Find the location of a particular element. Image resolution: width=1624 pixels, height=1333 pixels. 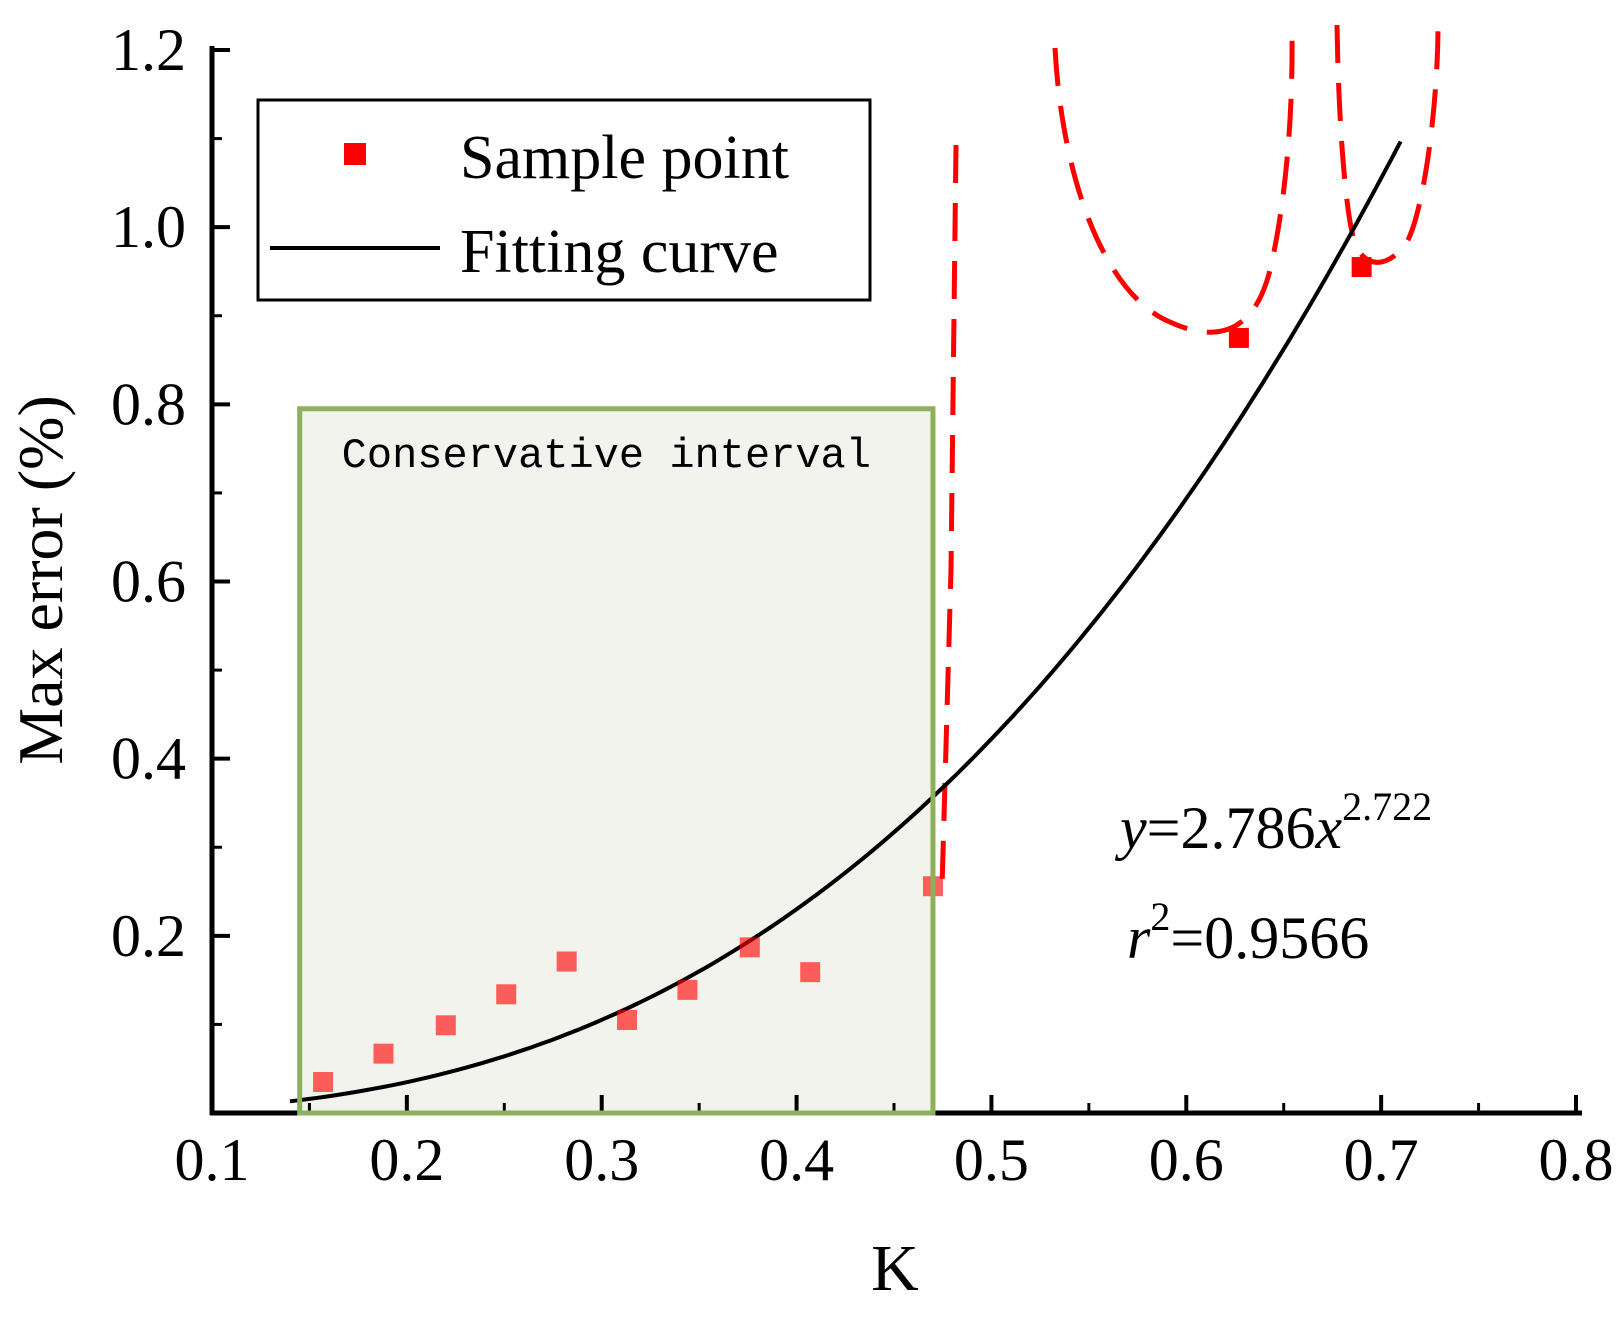

x-tick-label: 0.2 is located at coordinates (406, 1160).